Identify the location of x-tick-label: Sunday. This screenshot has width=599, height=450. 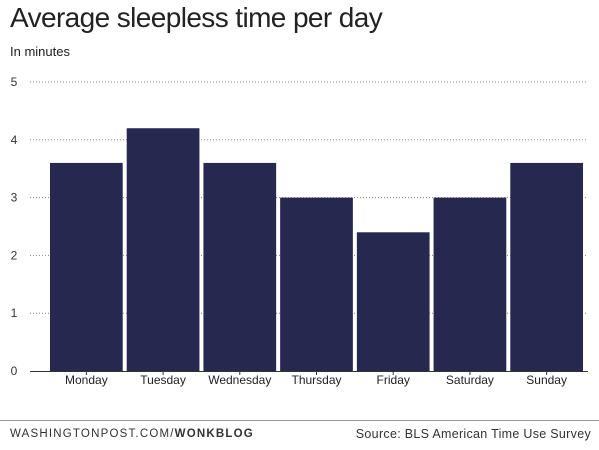
(546, 380).